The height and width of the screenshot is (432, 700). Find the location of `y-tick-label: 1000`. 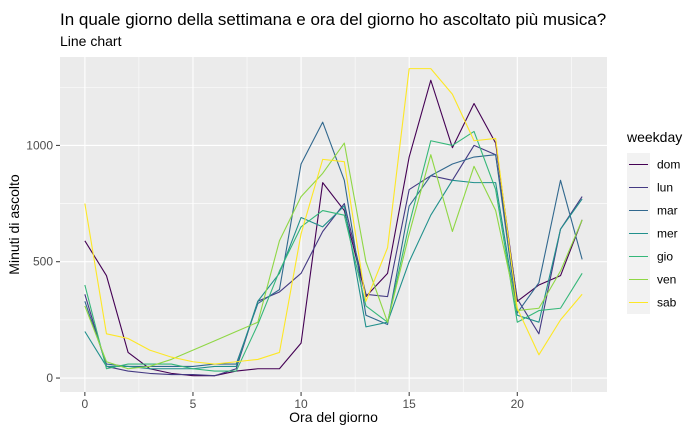

y-tick-label: 1000 is located at coordinates (39, 145).